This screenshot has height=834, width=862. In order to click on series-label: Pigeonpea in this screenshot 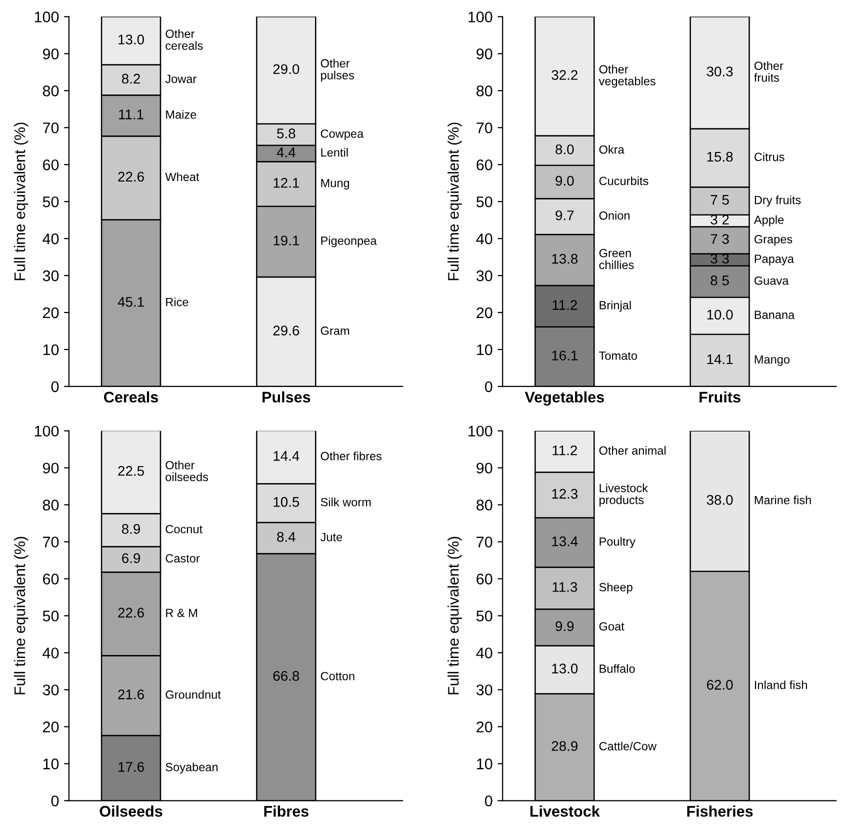, I will do `click(349, 242)`.